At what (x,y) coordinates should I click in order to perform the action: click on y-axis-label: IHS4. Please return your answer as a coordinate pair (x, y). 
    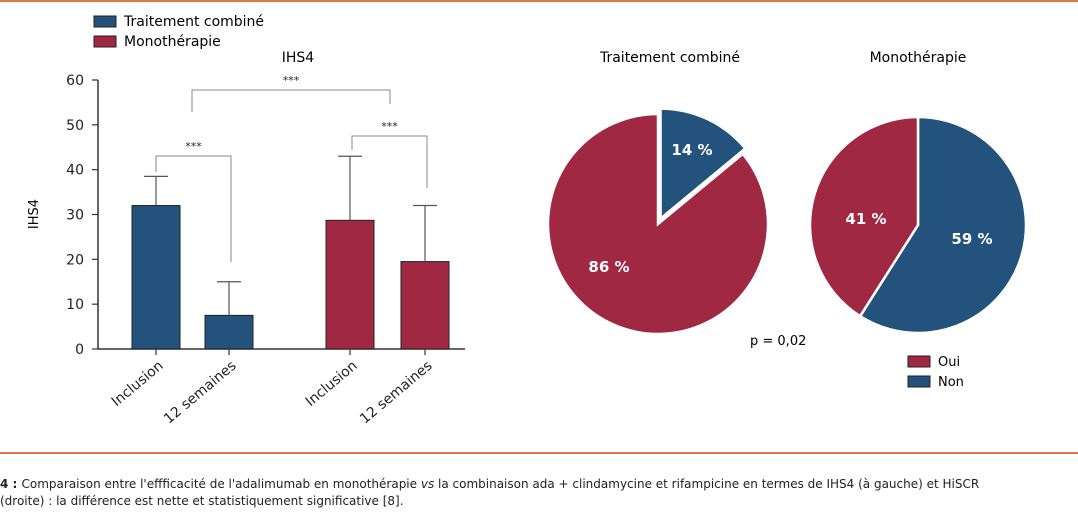
    Looking at the image, I should click on (34, 214).